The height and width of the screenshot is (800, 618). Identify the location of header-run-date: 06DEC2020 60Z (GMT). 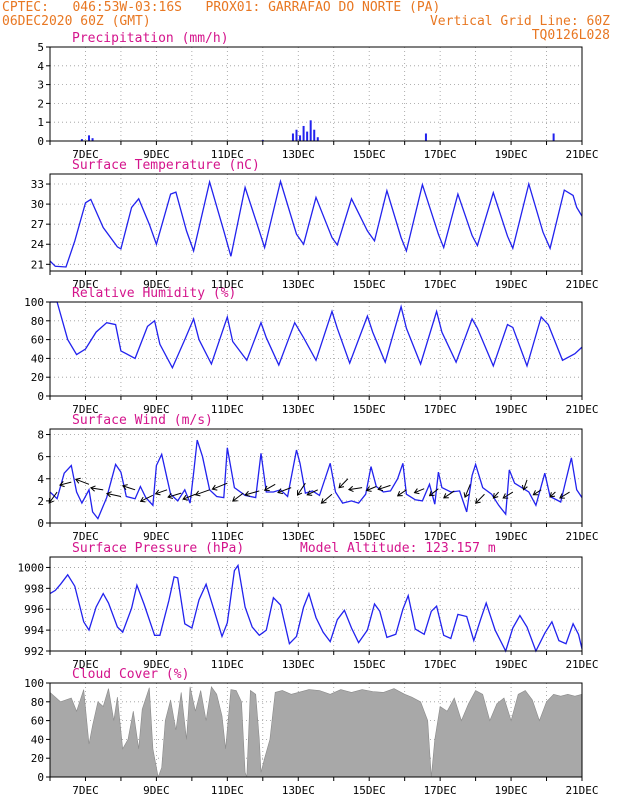
(76, 21).